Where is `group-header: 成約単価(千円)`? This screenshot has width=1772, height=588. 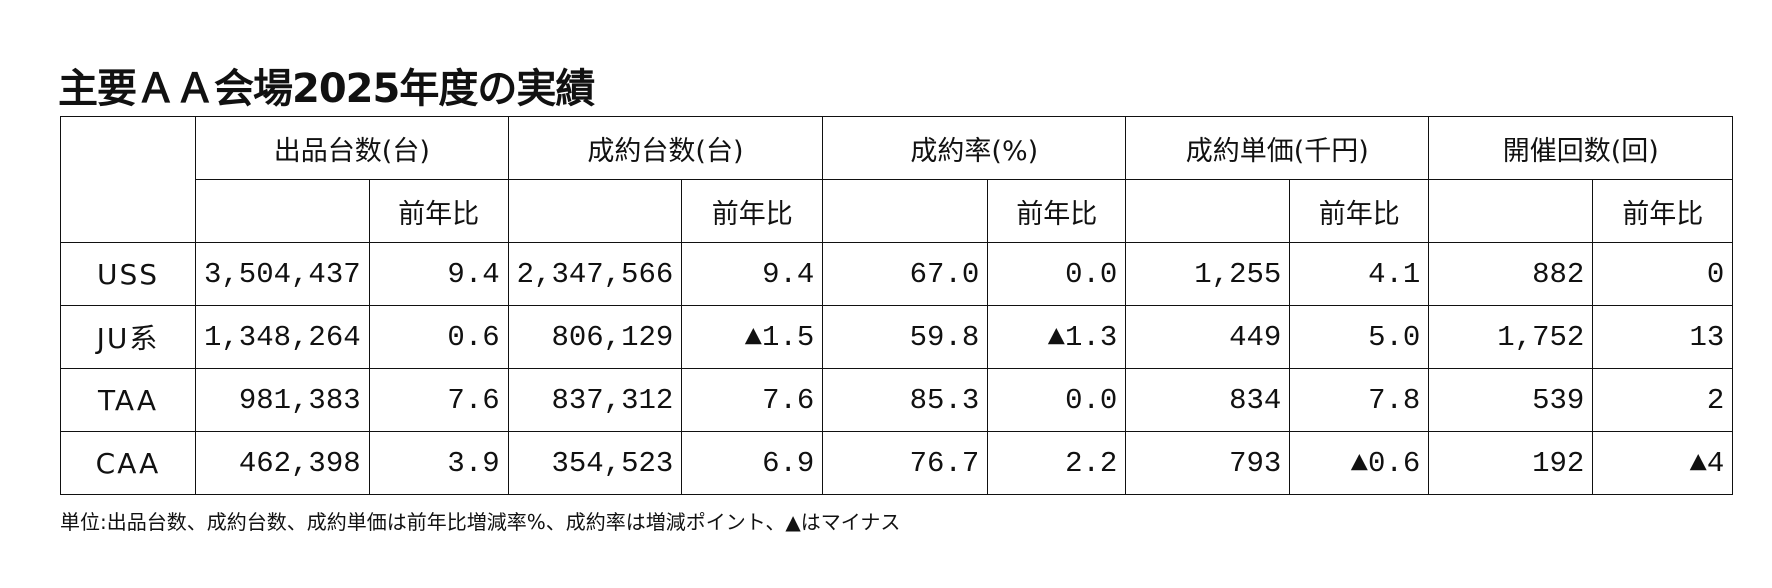
group-header: 成約単価(千円) is located at coordinates (1277, 148).